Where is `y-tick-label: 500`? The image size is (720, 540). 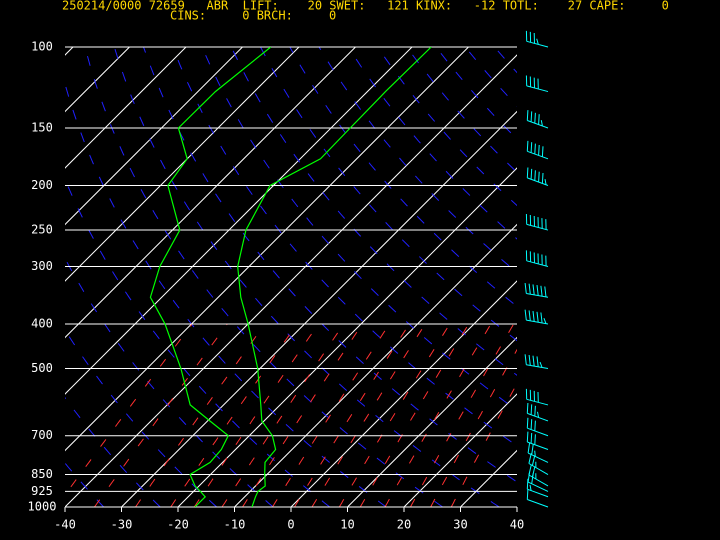
y-tick-label: 500 is located at coordinates (42, 368).